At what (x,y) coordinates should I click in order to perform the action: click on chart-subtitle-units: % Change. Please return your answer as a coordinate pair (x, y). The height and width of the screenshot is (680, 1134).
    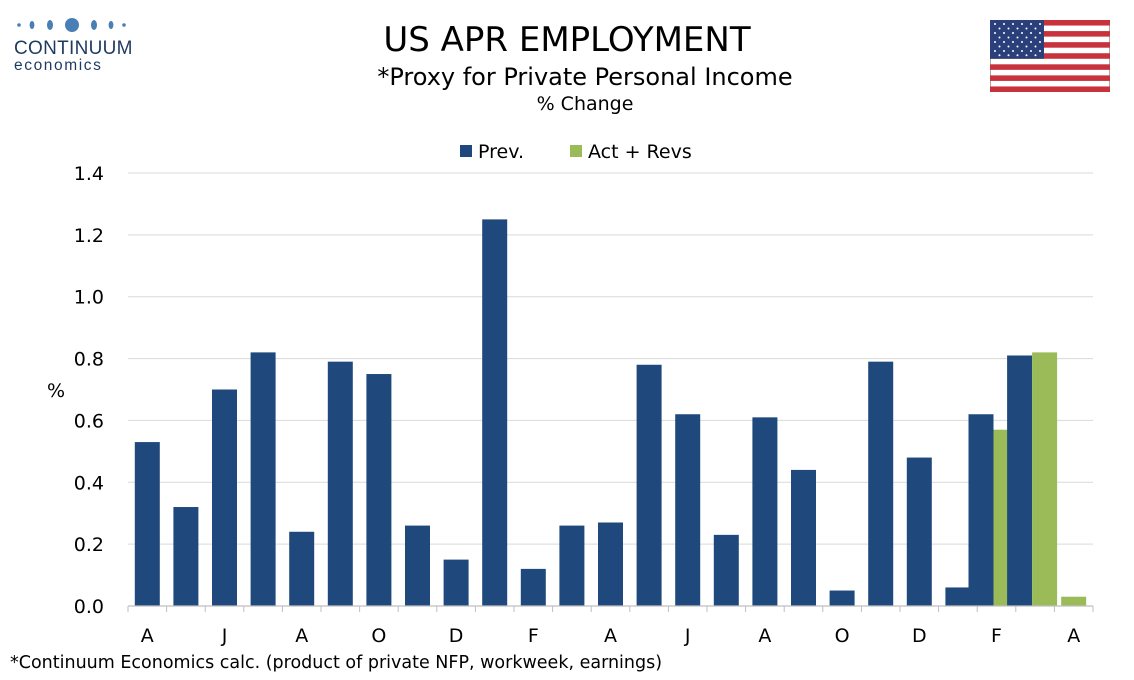
    Looking at the image, I should click on (585, 104).